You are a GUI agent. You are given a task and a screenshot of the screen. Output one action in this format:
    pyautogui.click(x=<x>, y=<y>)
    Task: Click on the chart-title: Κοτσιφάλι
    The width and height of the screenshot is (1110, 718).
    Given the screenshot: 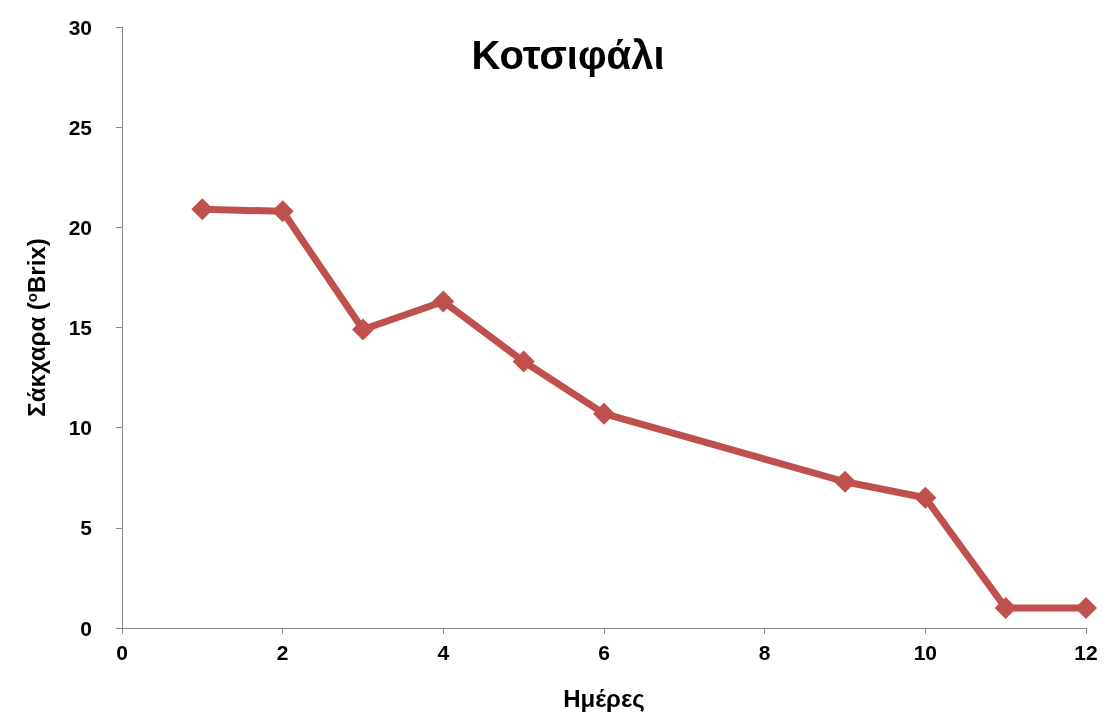 What is the action you would take?
    pyautogui.click(x=568, y=55)
    